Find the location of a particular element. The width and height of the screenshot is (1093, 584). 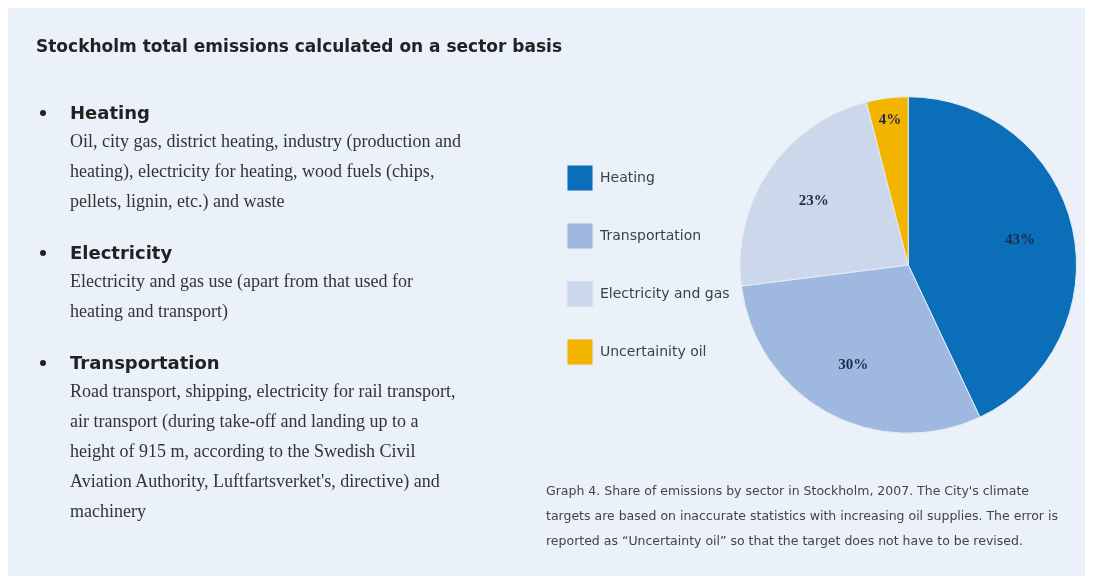

text: Transportation is located at coordinates (145, 363).